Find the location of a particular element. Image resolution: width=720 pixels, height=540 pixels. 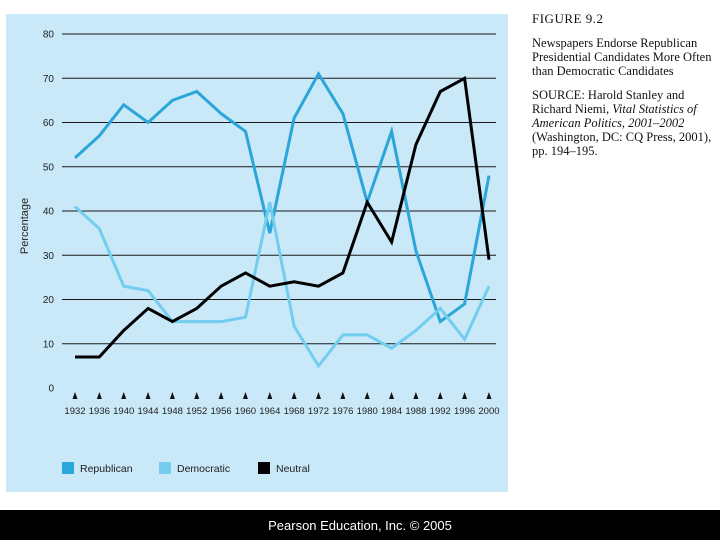

x-tick-marker-1948 is located at coordinates (172, 395).